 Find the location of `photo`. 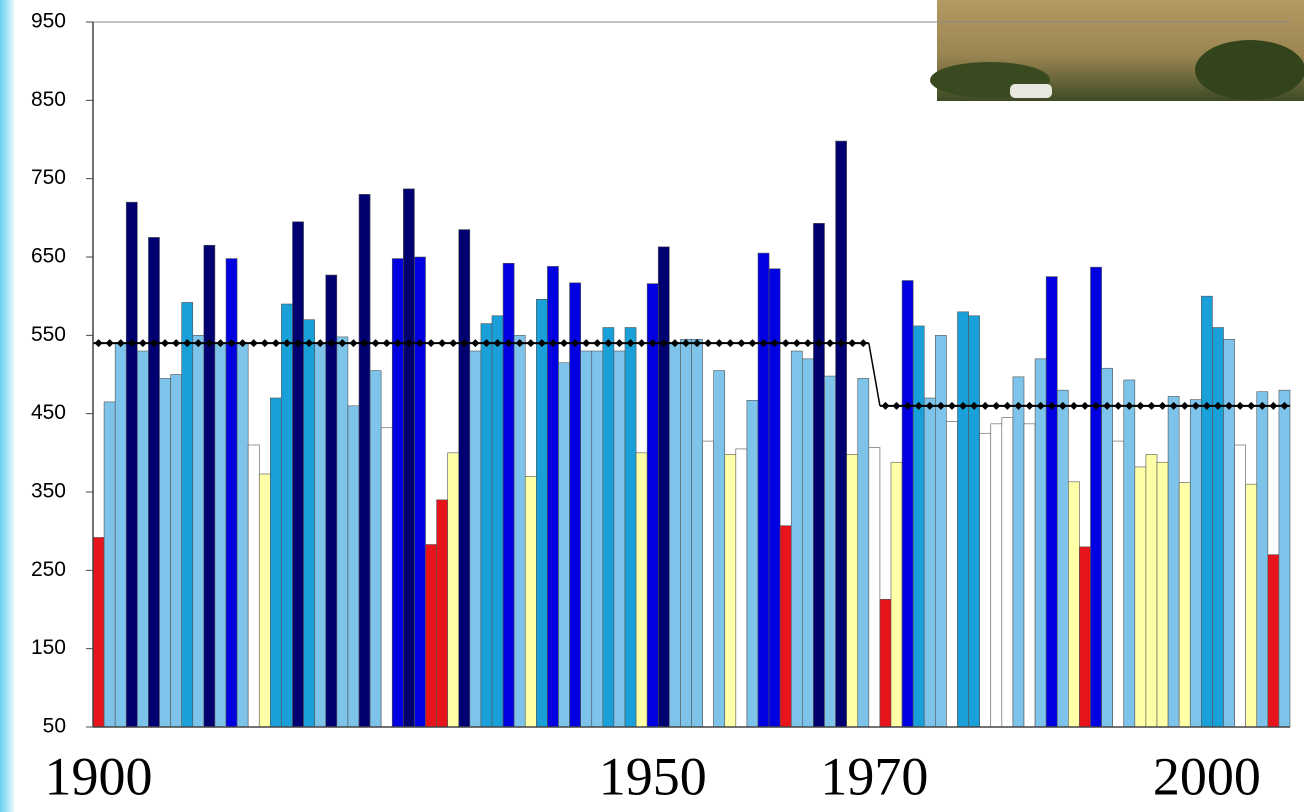

photo is located at coordinates (1117, 50).